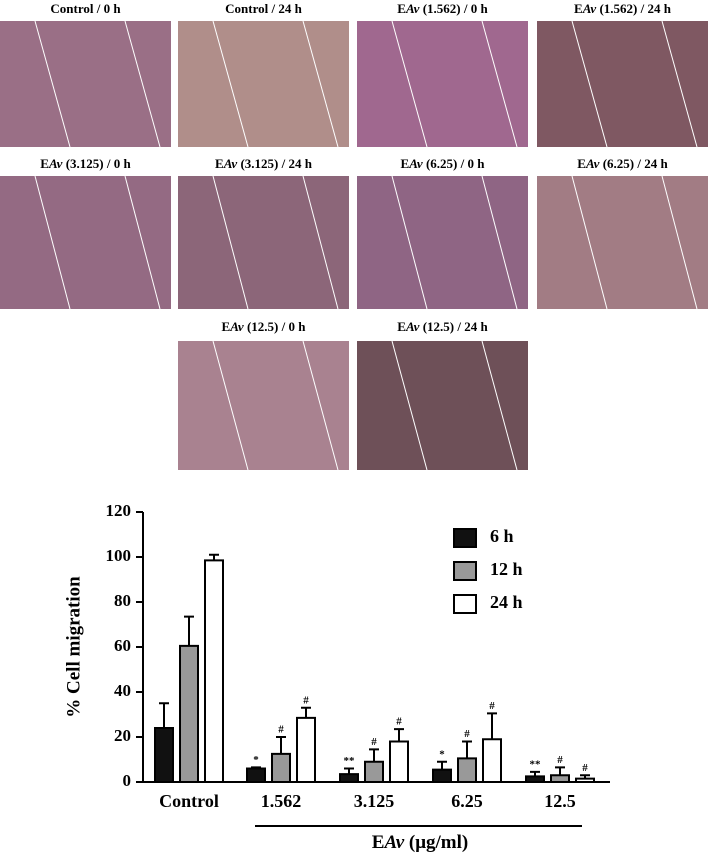 The width and height of the screenshot is (709, 855). Describe the element at coordinates (122, 735) in the screenshot. I see `y-tick-label: 20` at that location.